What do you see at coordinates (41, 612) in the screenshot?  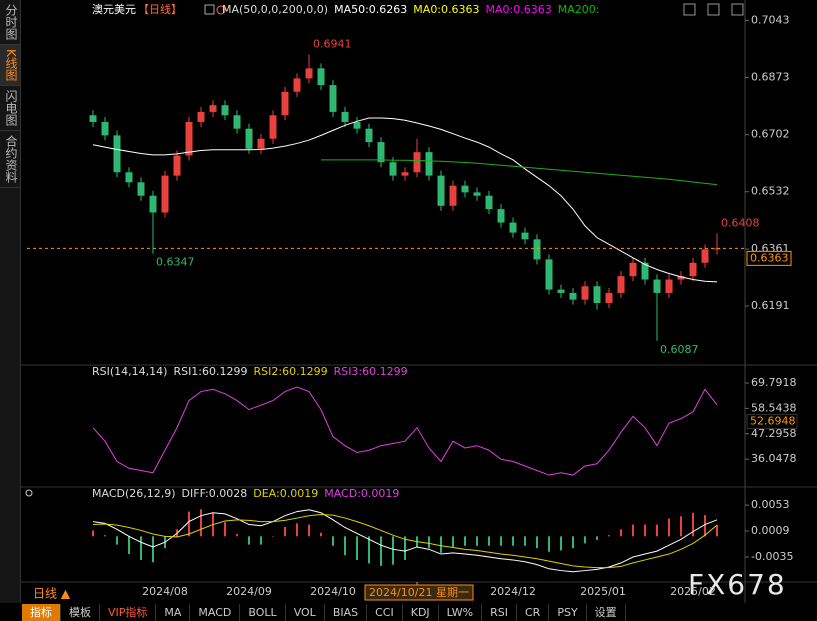 I see `toolbar-item: 指标` at bounding box center [41, 612].